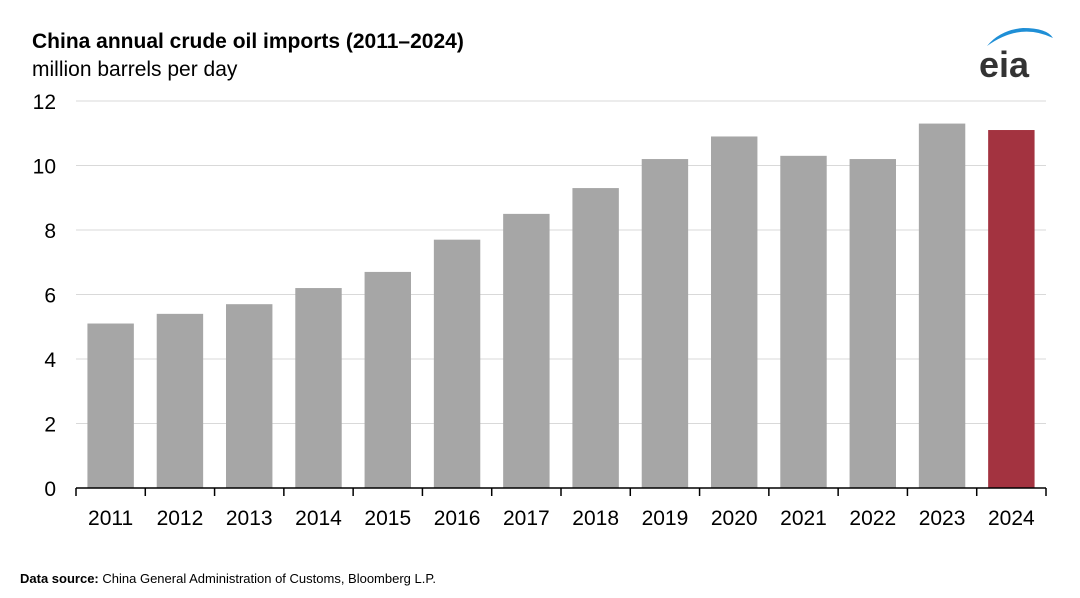 This screenshot has width=1080, height=598. What do you see at coordinates (1011, 309) in the screenshot?
I see `bar-2024` at bounding box center [1011, 309].